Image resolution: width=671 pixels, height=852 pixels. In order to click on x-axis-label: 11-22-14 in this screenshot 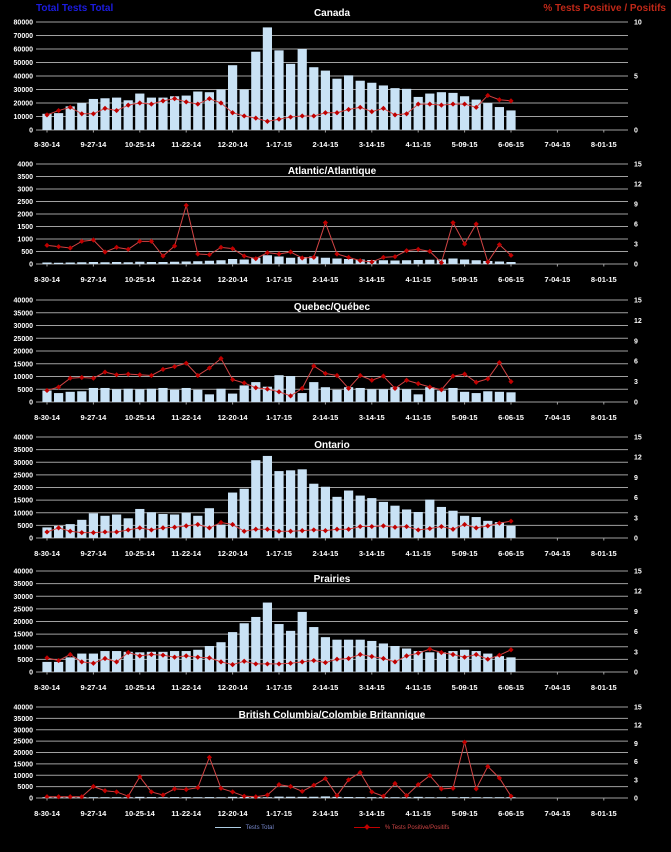, I will do `click(186, 813)`.